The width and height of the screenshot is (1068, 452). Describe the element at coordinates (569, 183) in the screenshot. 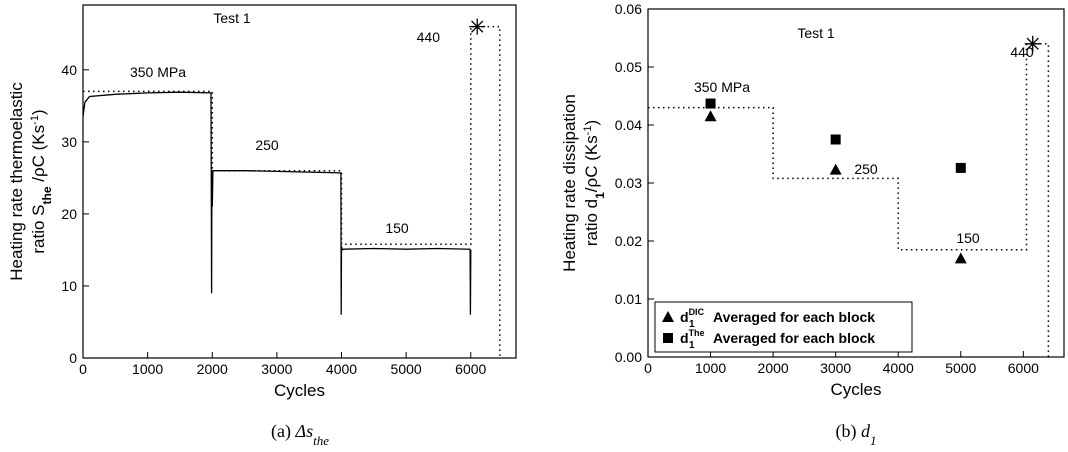

I see `y-axis-title: Heating rate dissipation` at that location.